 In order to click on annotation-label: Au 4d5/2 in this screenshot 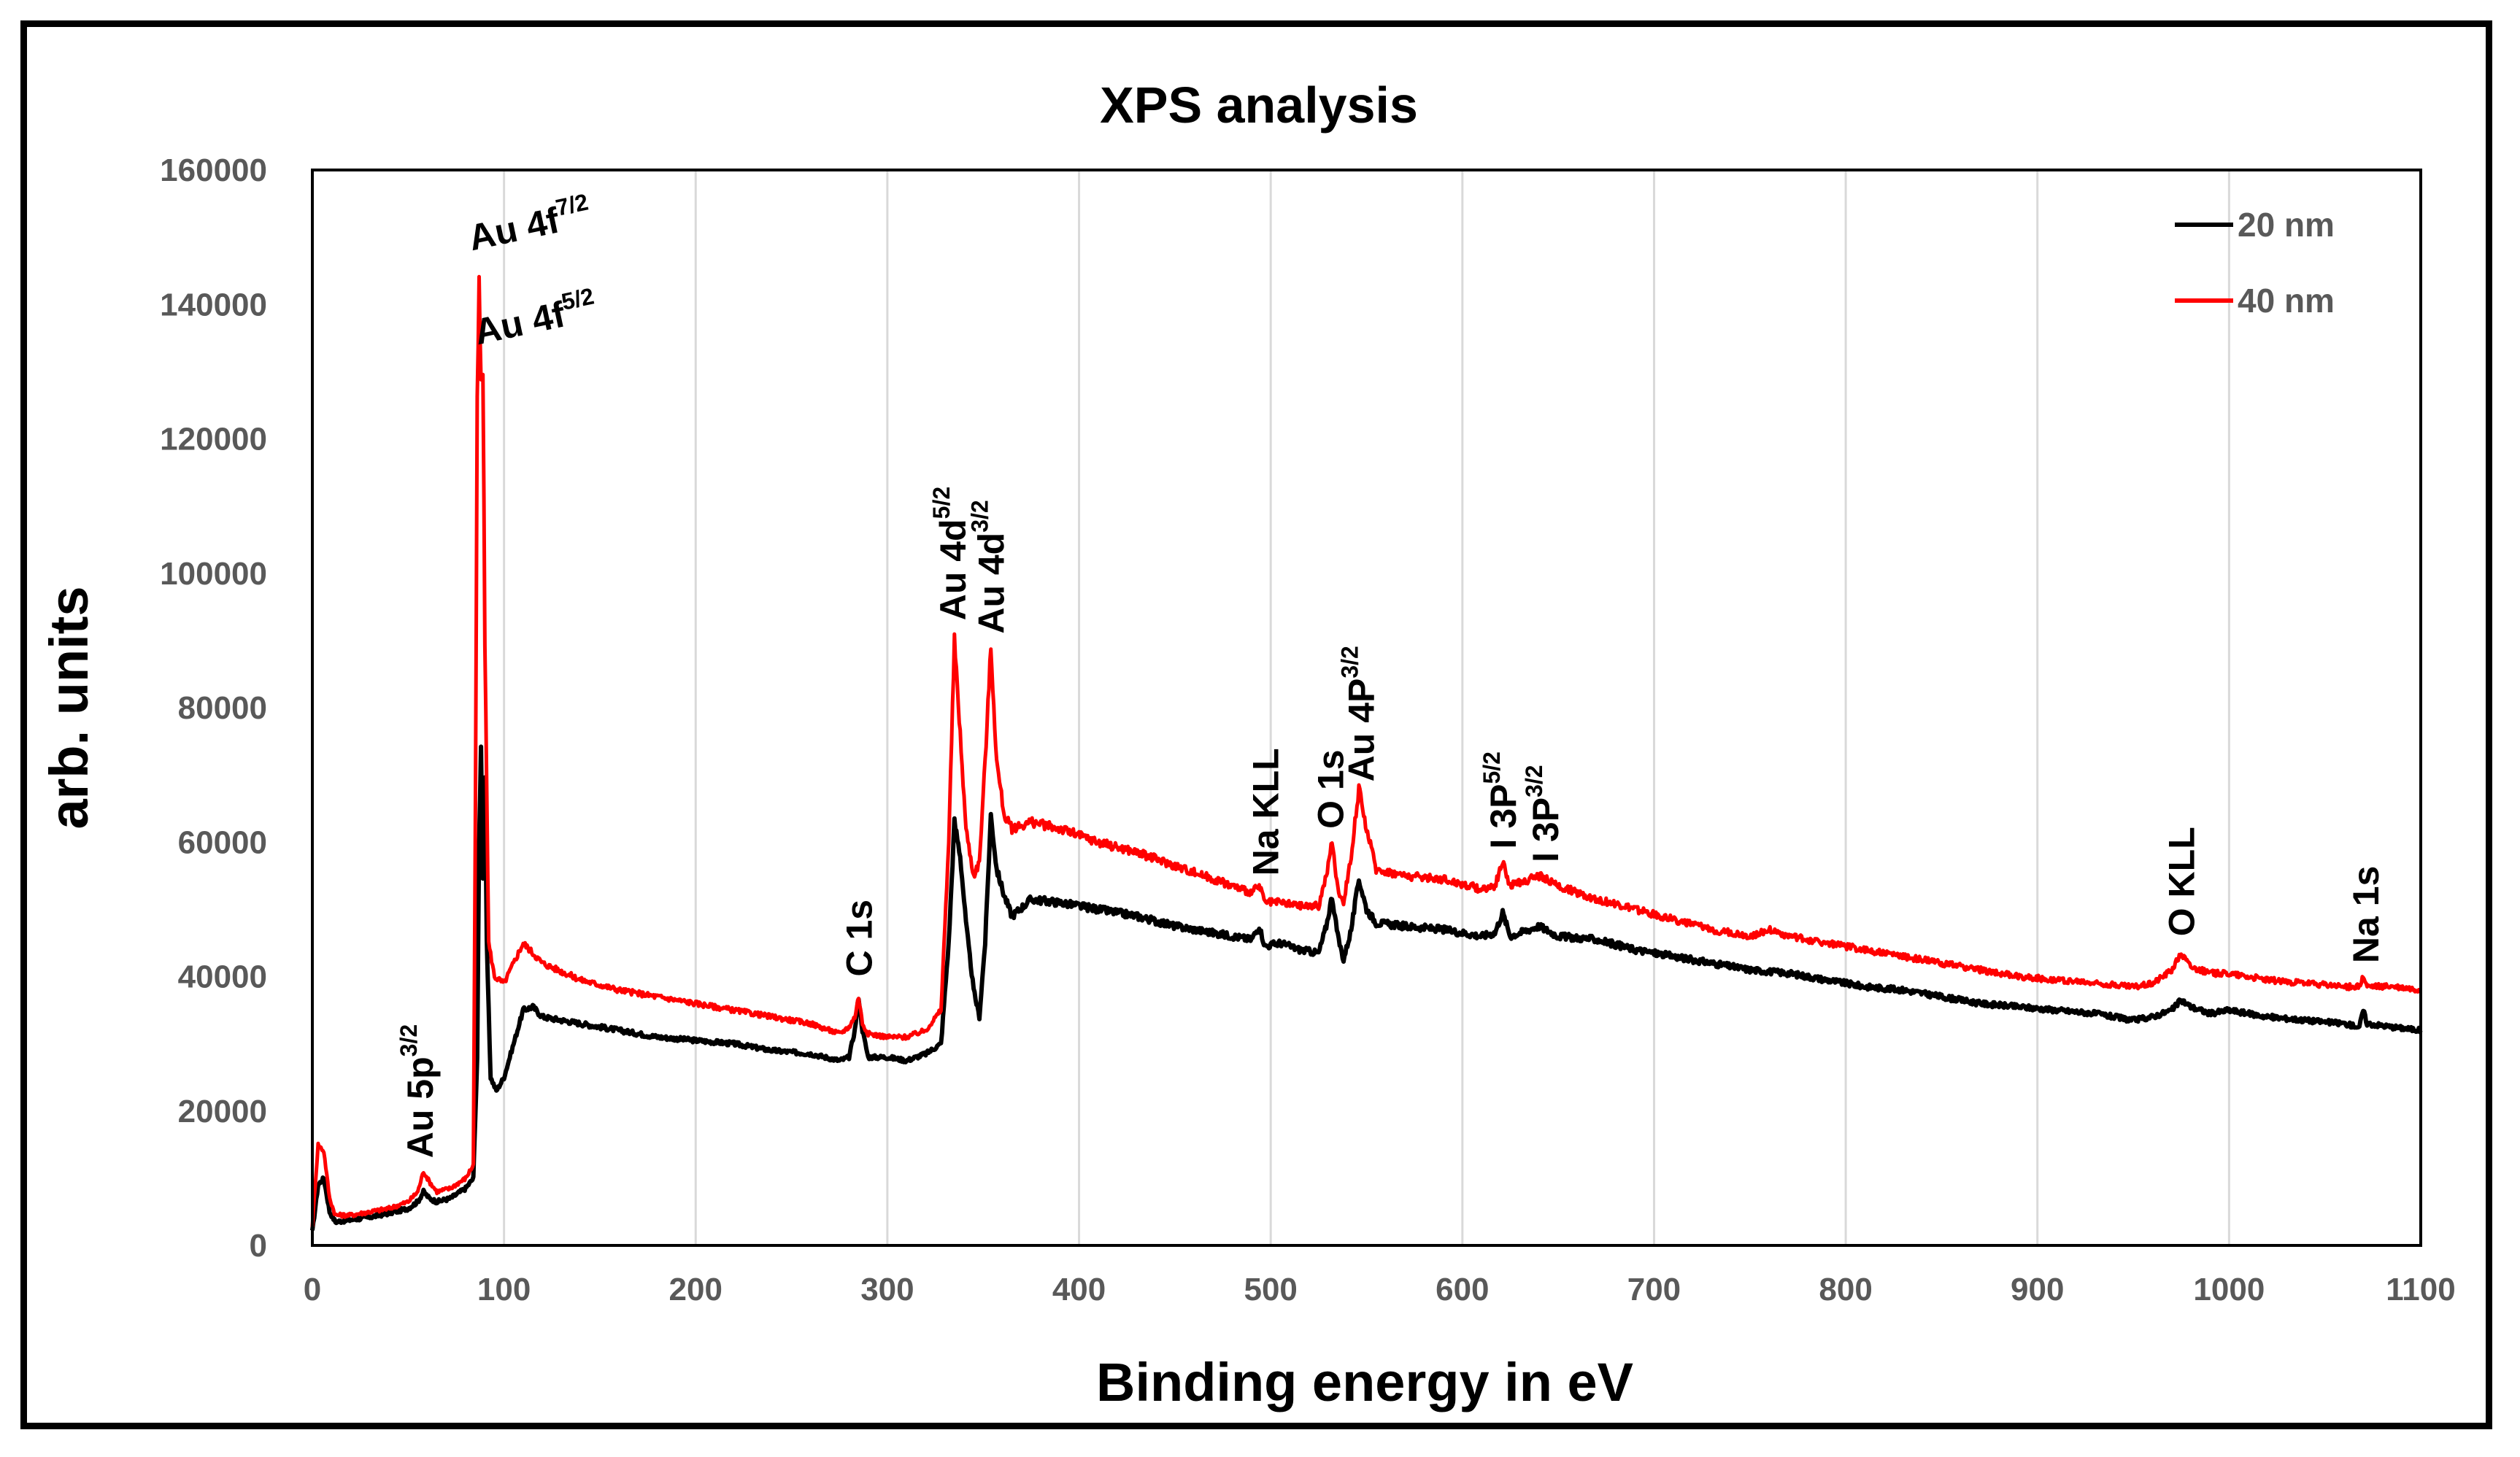, I will do `click(951, 553)`.